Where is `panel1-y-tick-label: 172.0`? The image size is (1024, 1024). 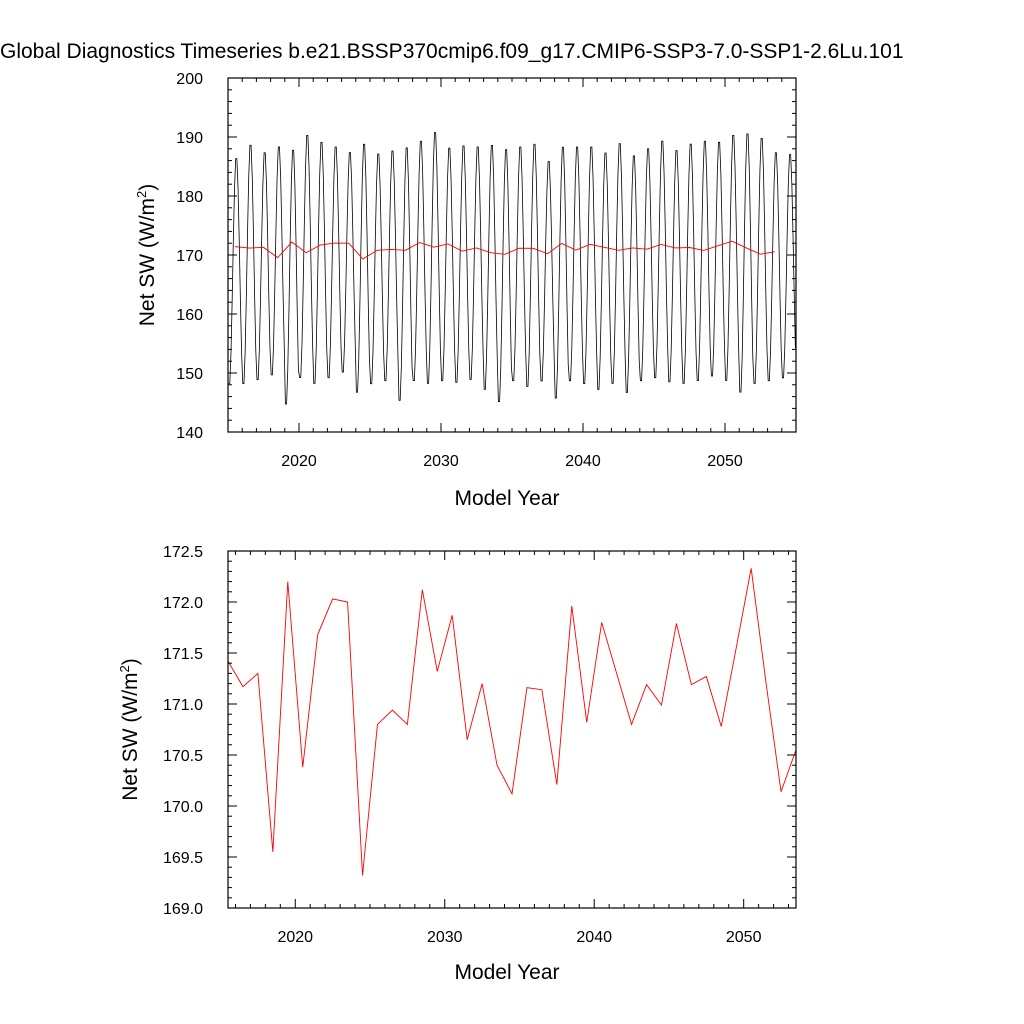 panel1-y-tick-label: 172.0 is located at coordinates (183, 603).